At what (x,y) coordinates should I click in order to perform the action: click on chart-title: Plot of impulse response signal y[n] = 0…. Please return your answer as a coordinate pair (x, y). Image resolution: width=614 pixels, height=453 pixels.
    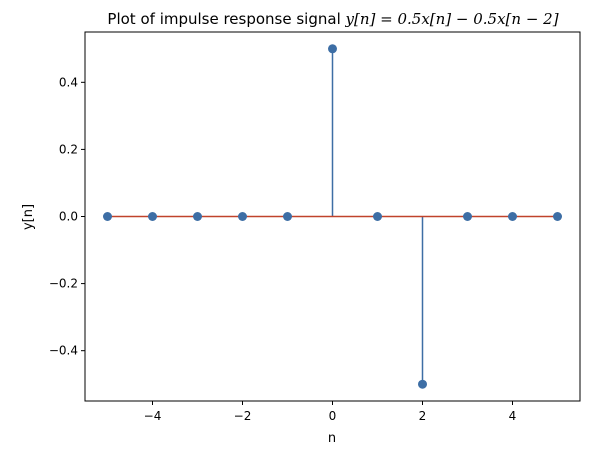
    Looking at the image, I should click on (332, 19).